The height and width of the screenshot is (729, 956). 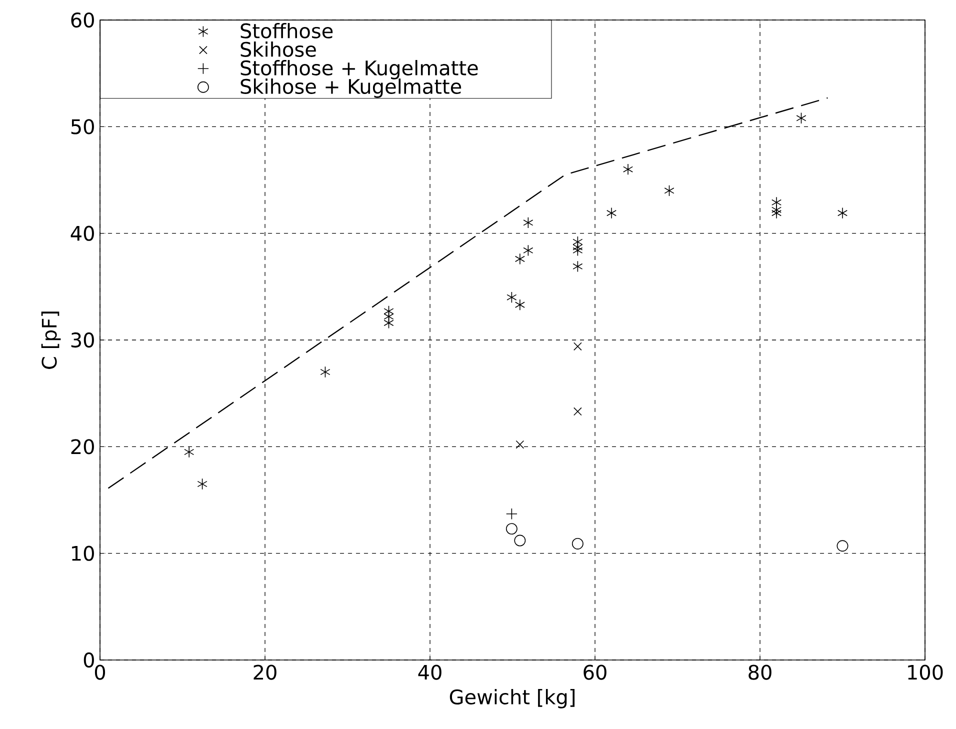 What do you see at coordinates (265, 672) in the screenshot?
I see `x-tick-label: 20` at bounding box center [265, 672].